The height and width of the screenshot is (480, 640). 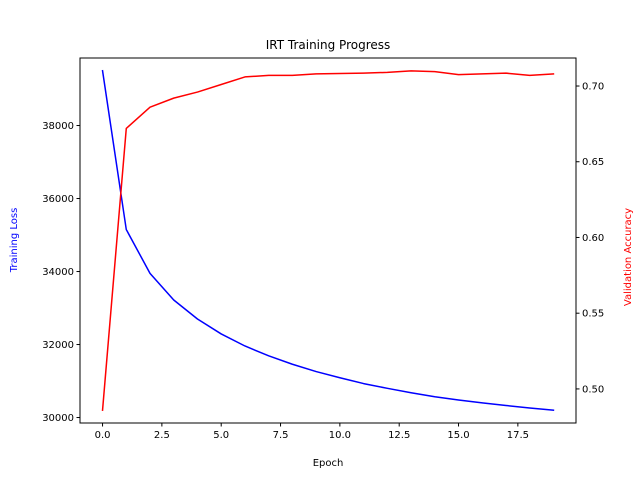 I want to click on y-left-tick-label: 34000, so click(x=58, y=272).